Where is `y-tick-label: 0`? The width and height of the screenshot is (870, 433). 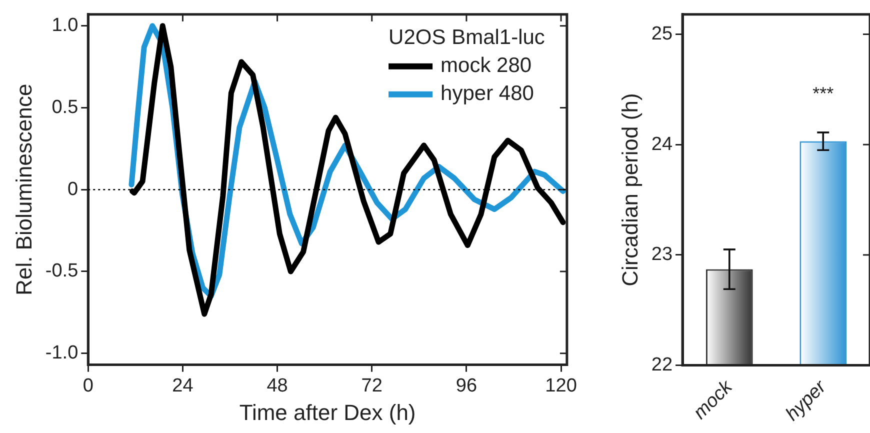
y-tick-label: 0 is located at coordinates (73, 189).